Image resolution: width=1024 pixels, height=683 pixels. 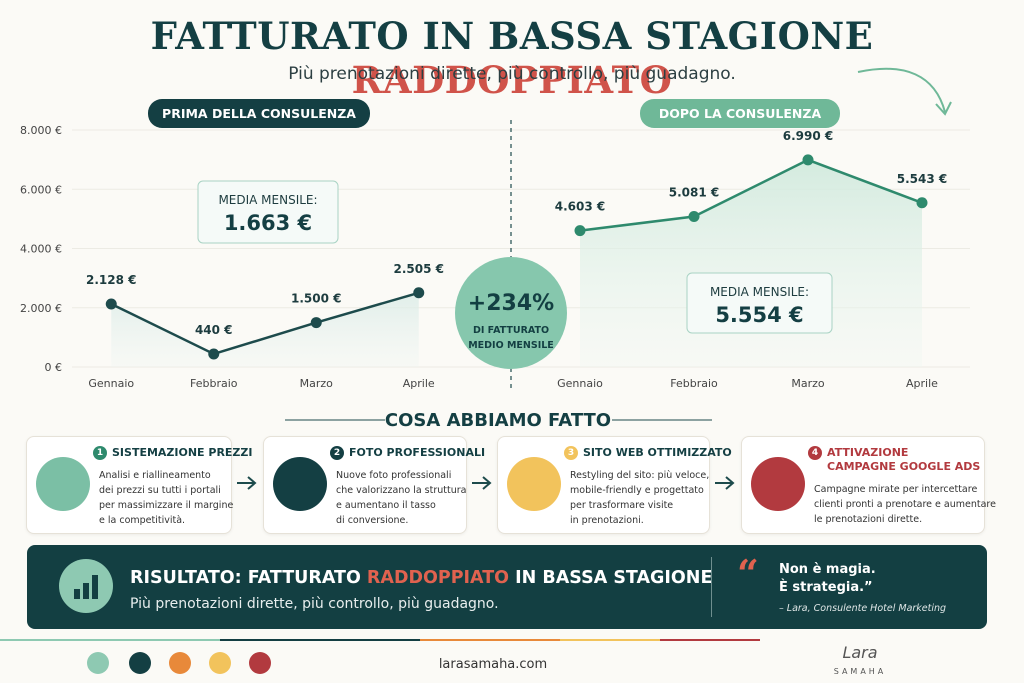 What do you see at coordinates (815, 453) in the screenshot?
I see `step-number: 4` at bounding box center [815, 453].